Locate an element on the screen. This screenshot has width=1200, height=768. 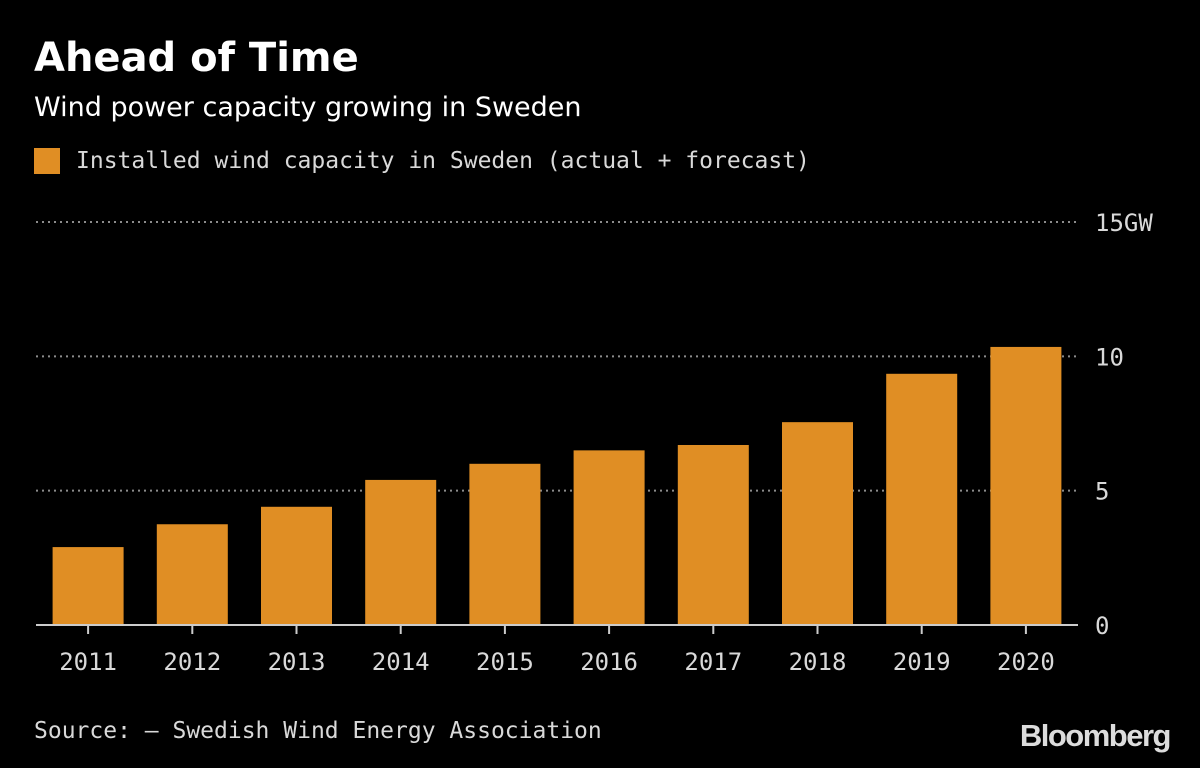
x-tick-label: 2016 is located at coordinates (609, 662).